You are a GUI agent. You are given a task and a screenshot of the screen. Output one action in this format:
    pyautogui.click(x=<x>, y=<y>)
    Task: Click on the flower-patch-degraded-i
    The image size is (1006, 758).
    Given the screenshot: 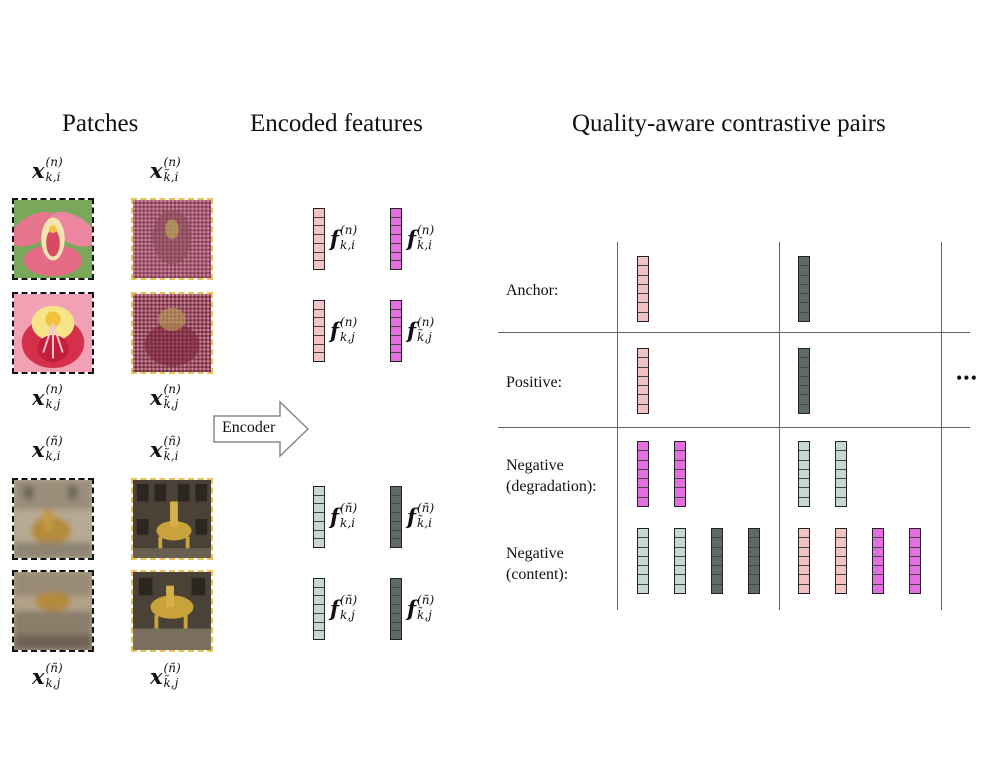 What is the action you would take?
    pyautogui.click(x=172, y=239)
    